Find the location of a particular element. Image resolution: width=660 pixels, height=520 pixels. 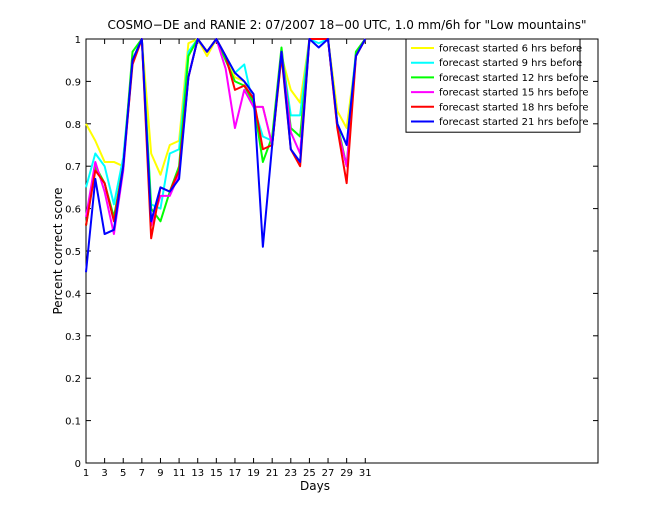

y-tick-label: 0.4 is located at coordinates (73, 294).